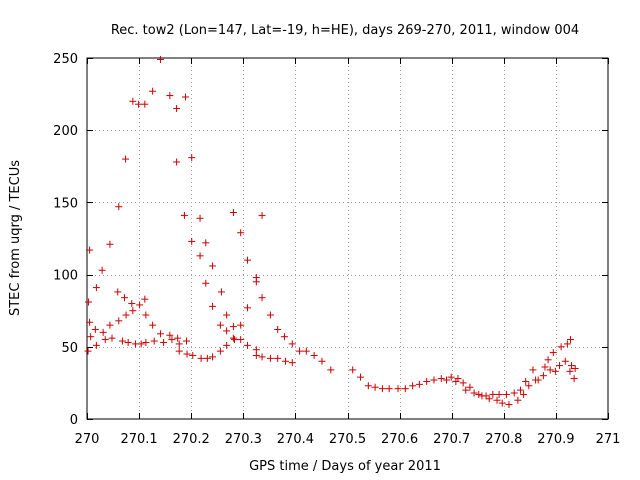 This screenshot has width=640, height=480. I want to click on y-axis-label: STEC from uqrg / TECUs, so click(15, 238).